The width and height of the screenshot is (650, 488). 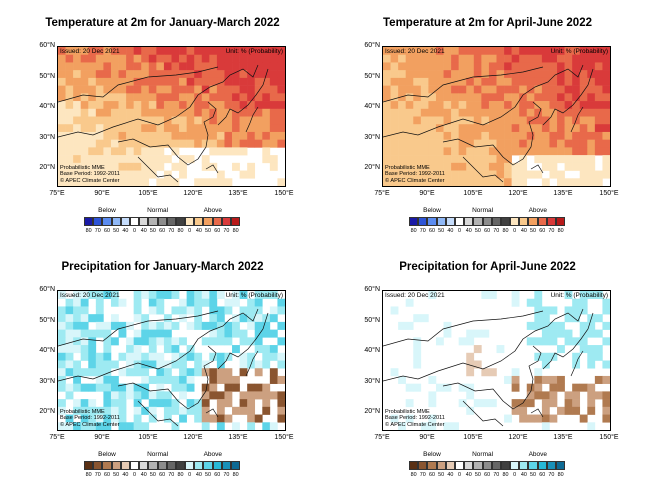 I want to click on legend-tick: 50, so click(x=441, y=231).